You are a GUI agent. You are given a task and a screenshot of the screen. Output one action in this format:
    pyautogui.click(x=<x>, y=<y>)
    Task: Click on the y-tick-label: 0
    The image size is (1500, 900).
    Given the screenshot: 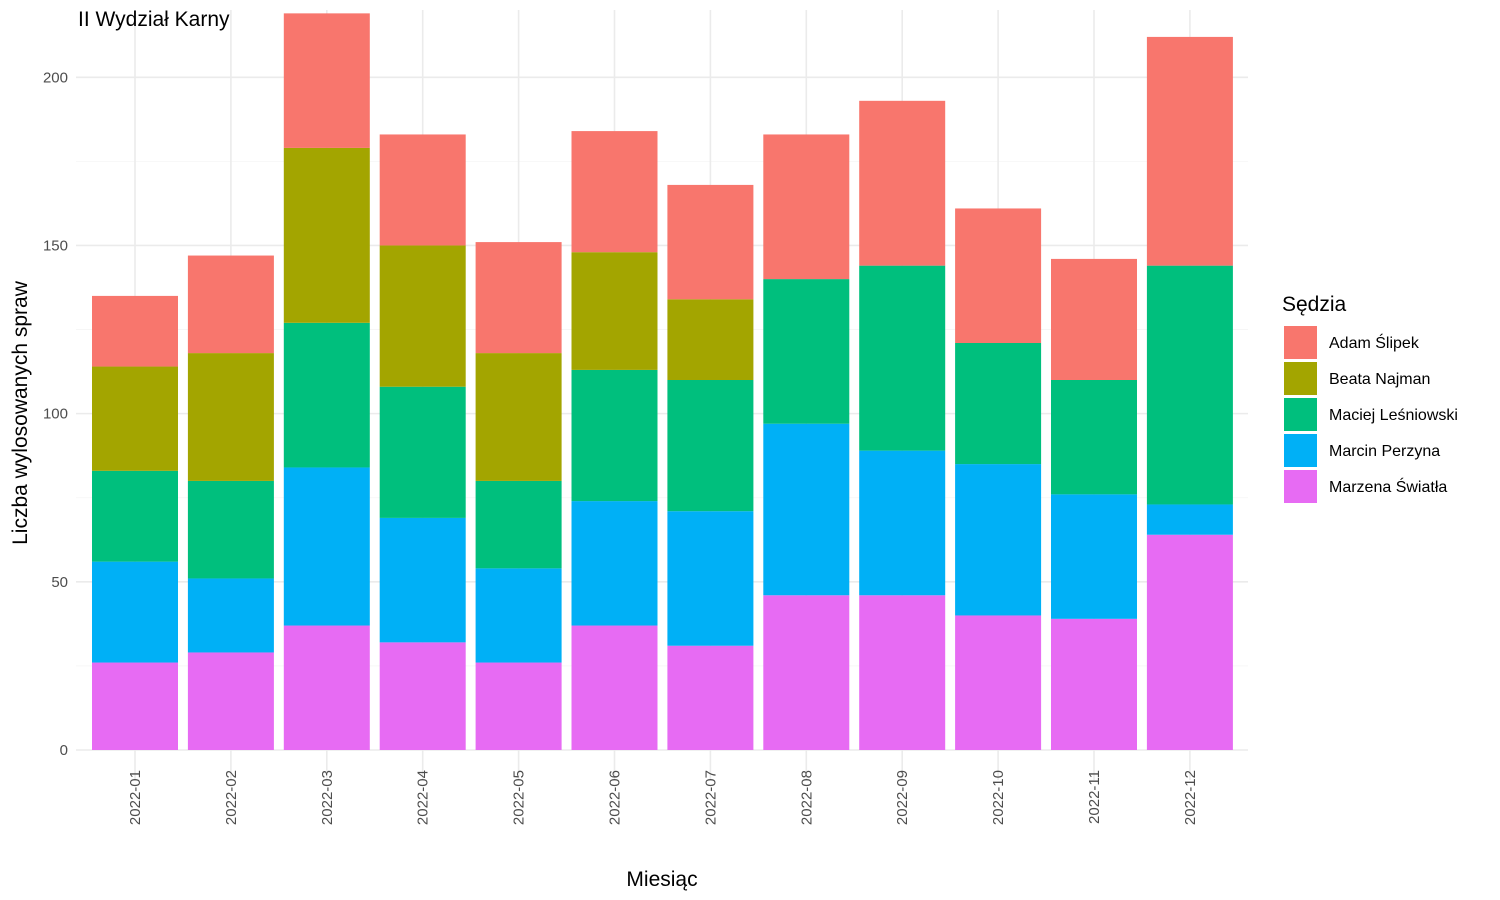 What is the action you would take?
    pyautogui.click(x=64, y=750)
    